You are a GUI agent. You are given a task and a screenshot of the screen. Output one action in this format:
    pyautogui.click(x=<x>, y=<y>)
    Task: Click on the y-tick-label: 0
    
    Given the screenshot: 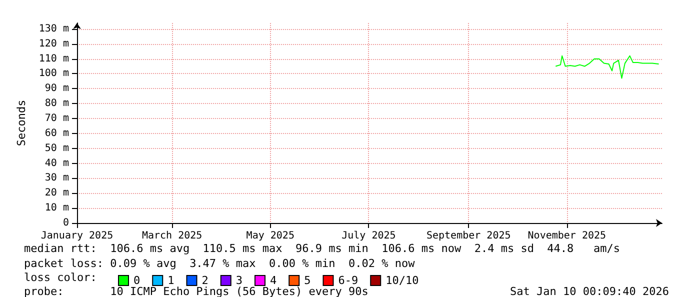 What is the action you would take?
    pyautogui.click(x=65, y=223)
    